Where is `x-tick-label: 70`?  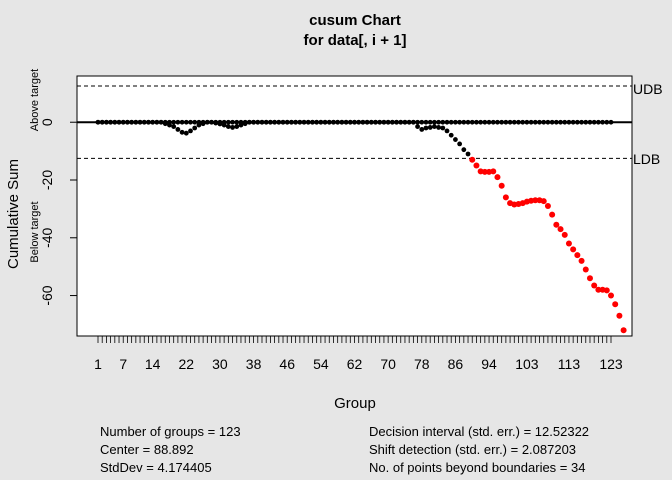
x-tick-label: 70 is located at coordinates (388, 364).